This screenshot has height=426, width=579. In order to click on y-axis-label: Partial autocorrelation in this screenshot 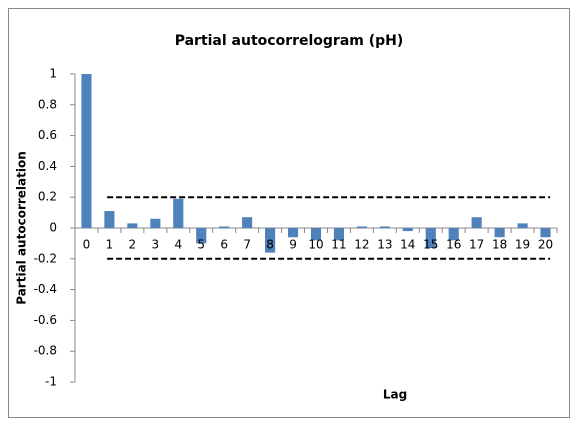, I will do `click(22, 228)`.